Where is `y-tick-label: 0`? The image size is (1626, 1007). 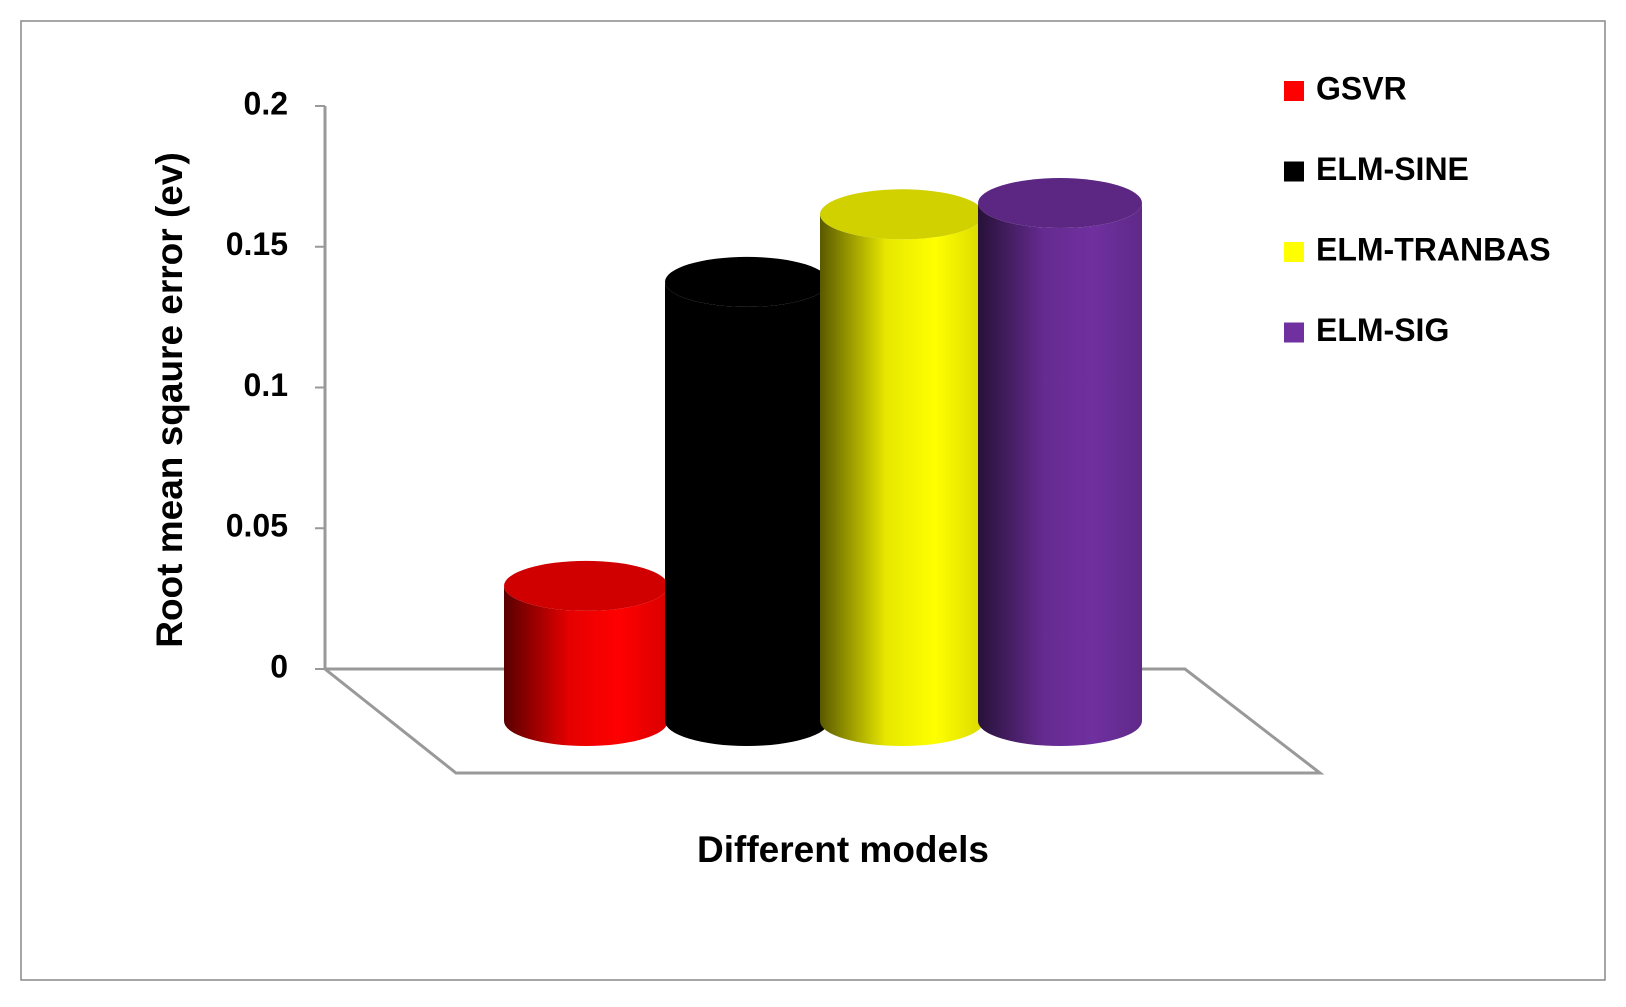 y-tick-label: 0 is located at coordinates (279, 666).